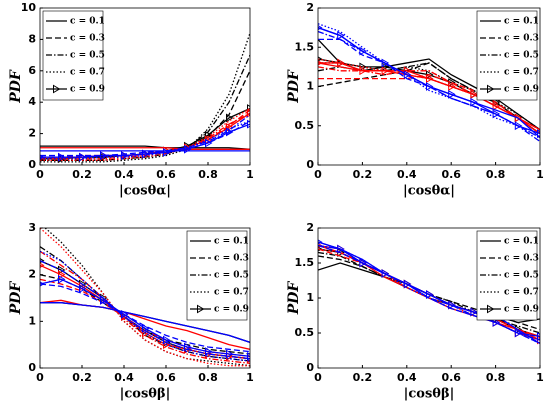 This screenshot has width=550, height=412. I want to click on axes-box, so click(145, 298).